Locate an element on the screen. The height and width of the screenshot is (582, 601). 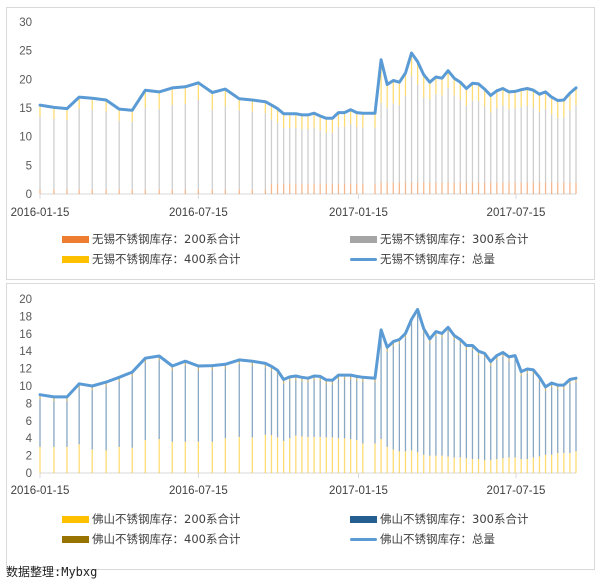
legend-label: 无锡不锈钢库存：总量 is located at coordinates (437, 259).